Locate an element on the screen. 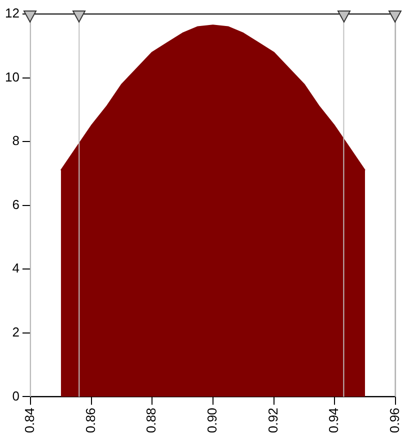 This screenshot has width=414, height=438. y-tick-label: 6 is located at coordinates (16, 204).